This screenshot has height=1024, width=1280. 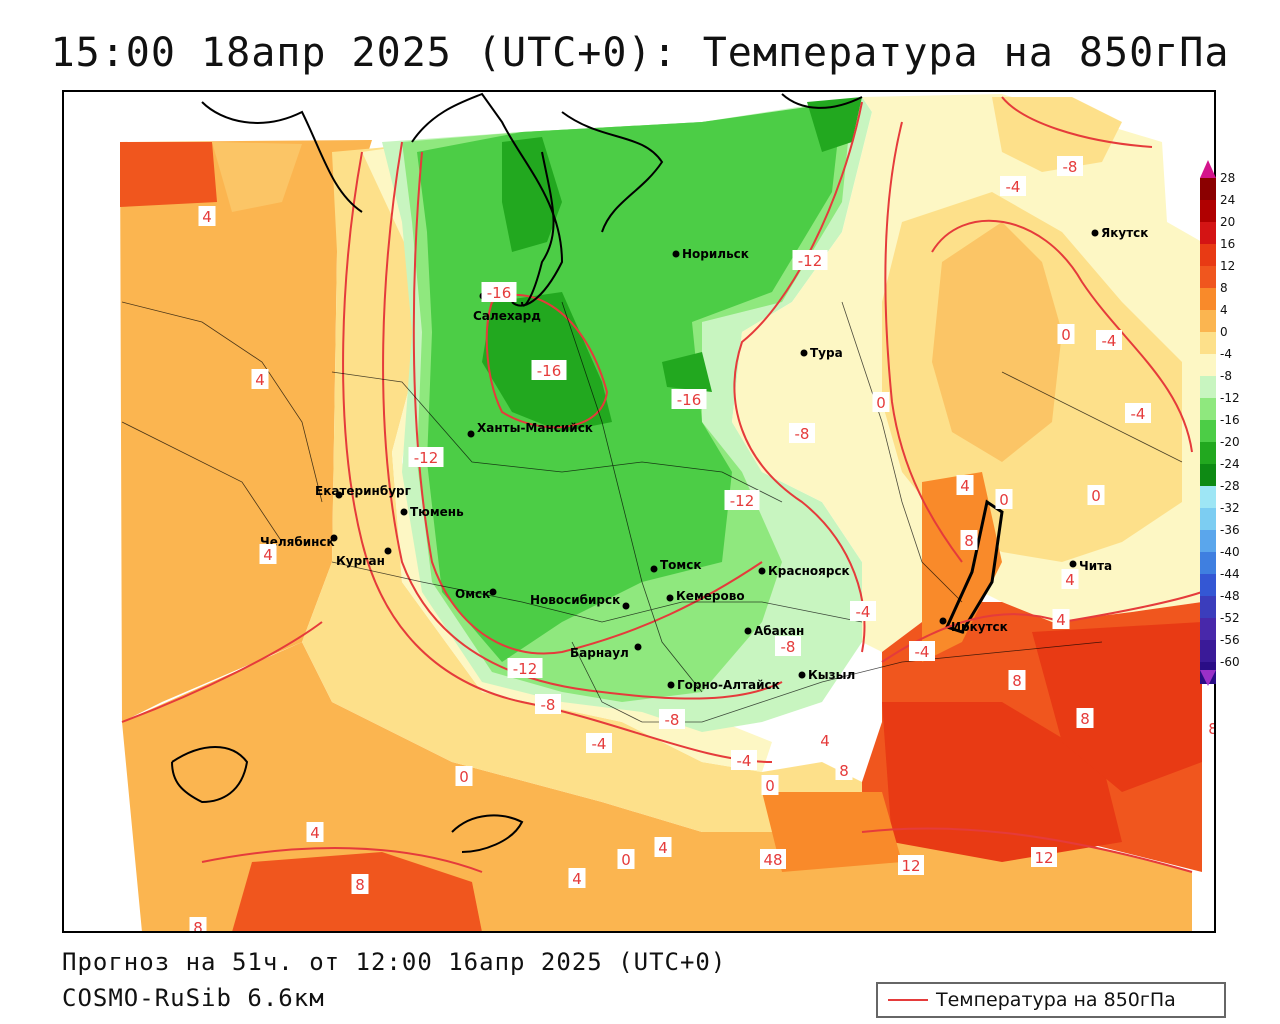 What do you see at coordinates (1224, 288) in the screenshot?
I see `colorbar-tick-label: 8` at bounding box center [1224, 288].